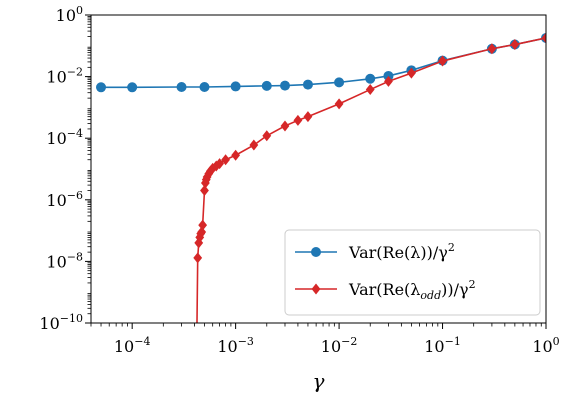 The image size is (580, 401). Describe the element at coordinates (64, 137) in the screenshot. I see `y-tick-label: 10⁻⁴` at that location.